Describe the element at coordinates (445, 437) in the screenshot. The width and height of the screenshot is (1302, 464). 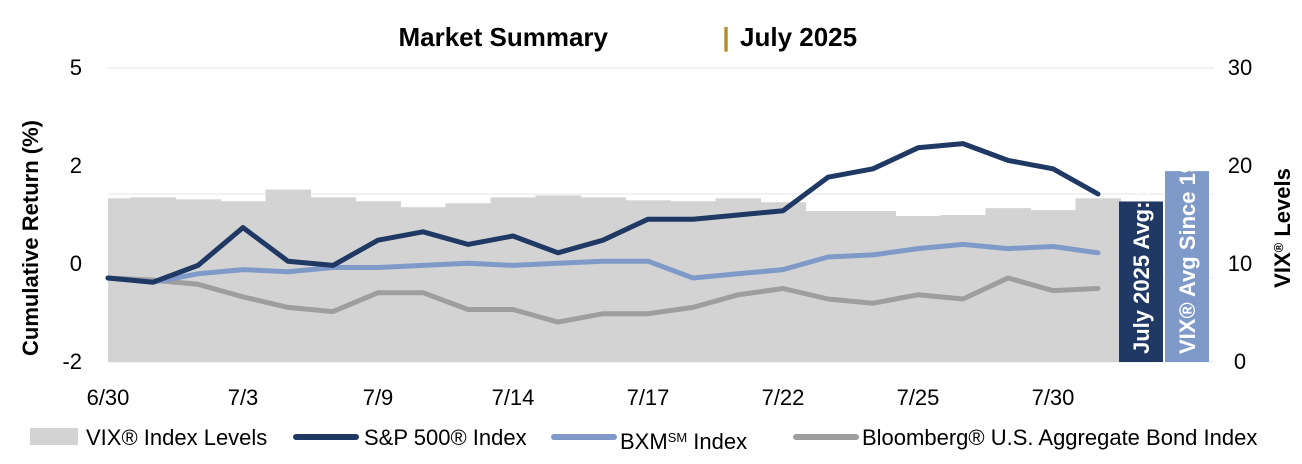
I see `legend-label-sp500: S&P 500® Index` at that location.